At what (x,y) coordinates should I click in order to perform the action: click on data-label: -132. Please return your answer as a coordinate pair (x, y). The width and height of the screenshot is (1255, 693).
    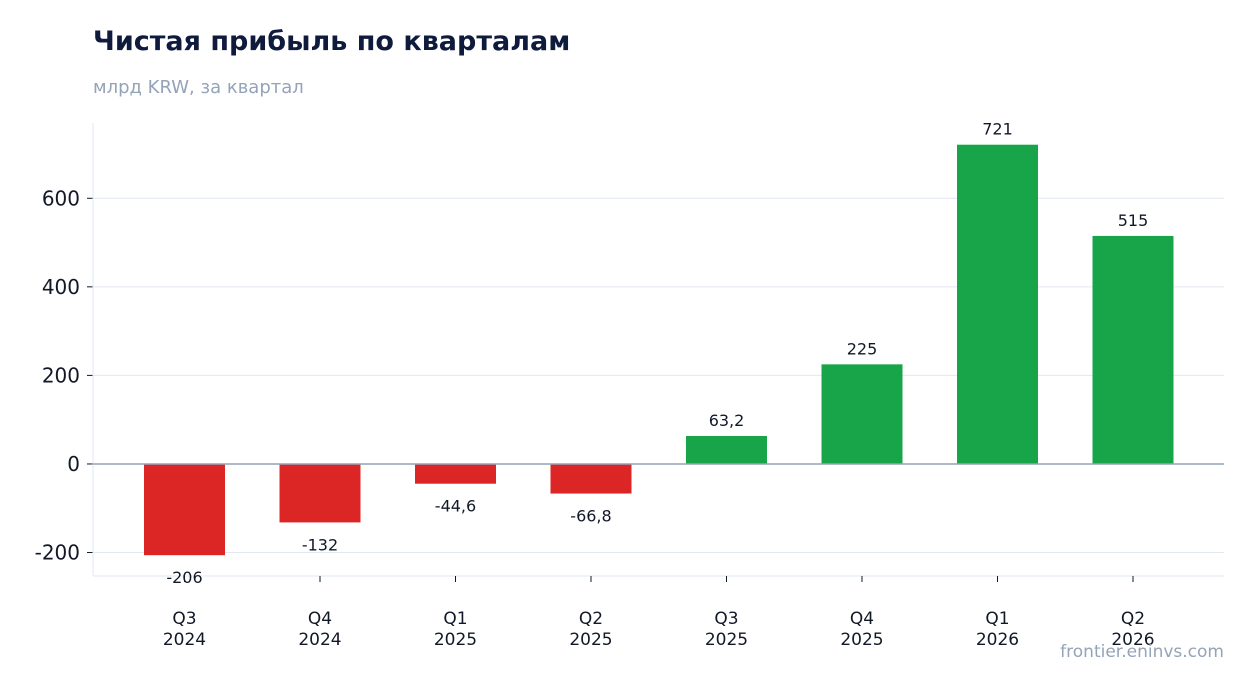
    Looking at the image, I should click on (320, 544).